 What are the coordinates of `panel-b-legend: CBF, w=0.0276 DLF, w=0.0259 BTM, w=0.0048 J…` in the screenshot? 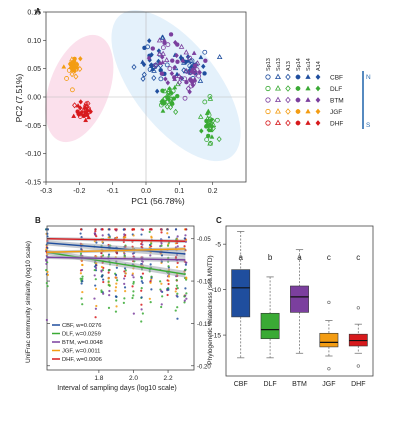 It's located at (77, 343).